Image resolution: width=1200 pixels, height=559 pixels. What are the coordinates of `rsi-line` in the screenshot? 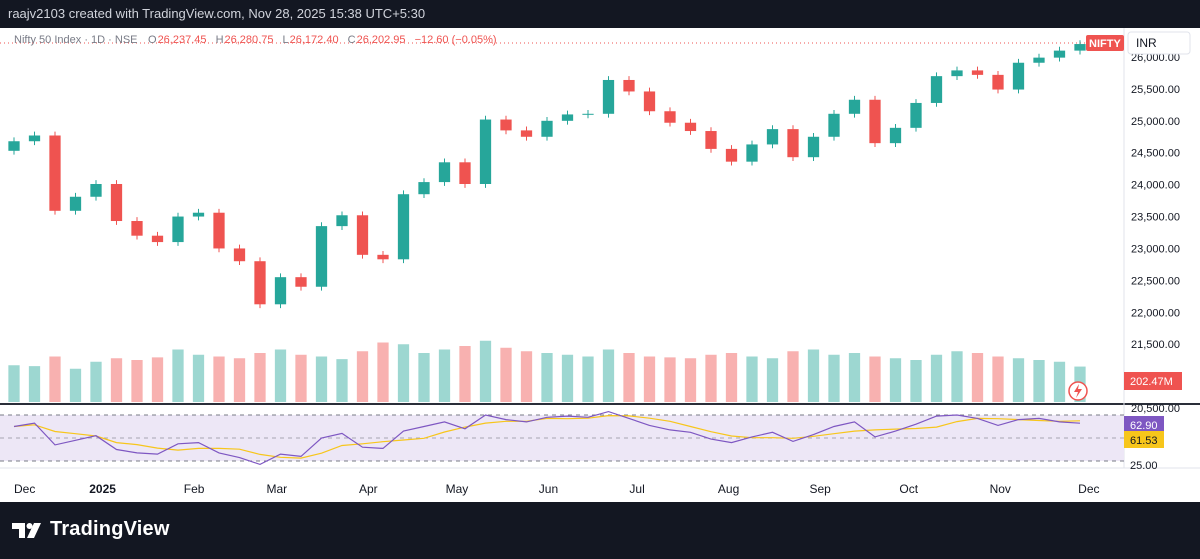 It's located at (547, 438).